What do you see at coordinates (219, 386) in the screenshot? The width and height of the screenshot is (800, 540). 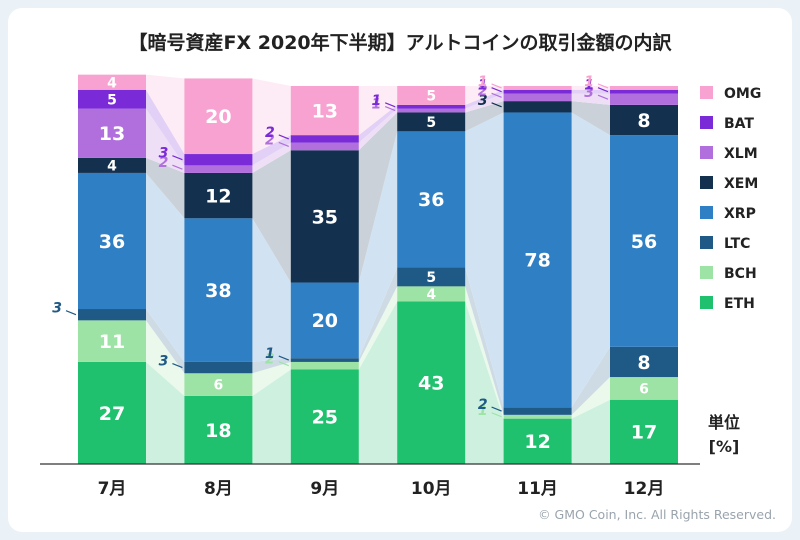 I see `value-label-bch-2: 6` at bounding box center [219, 386].